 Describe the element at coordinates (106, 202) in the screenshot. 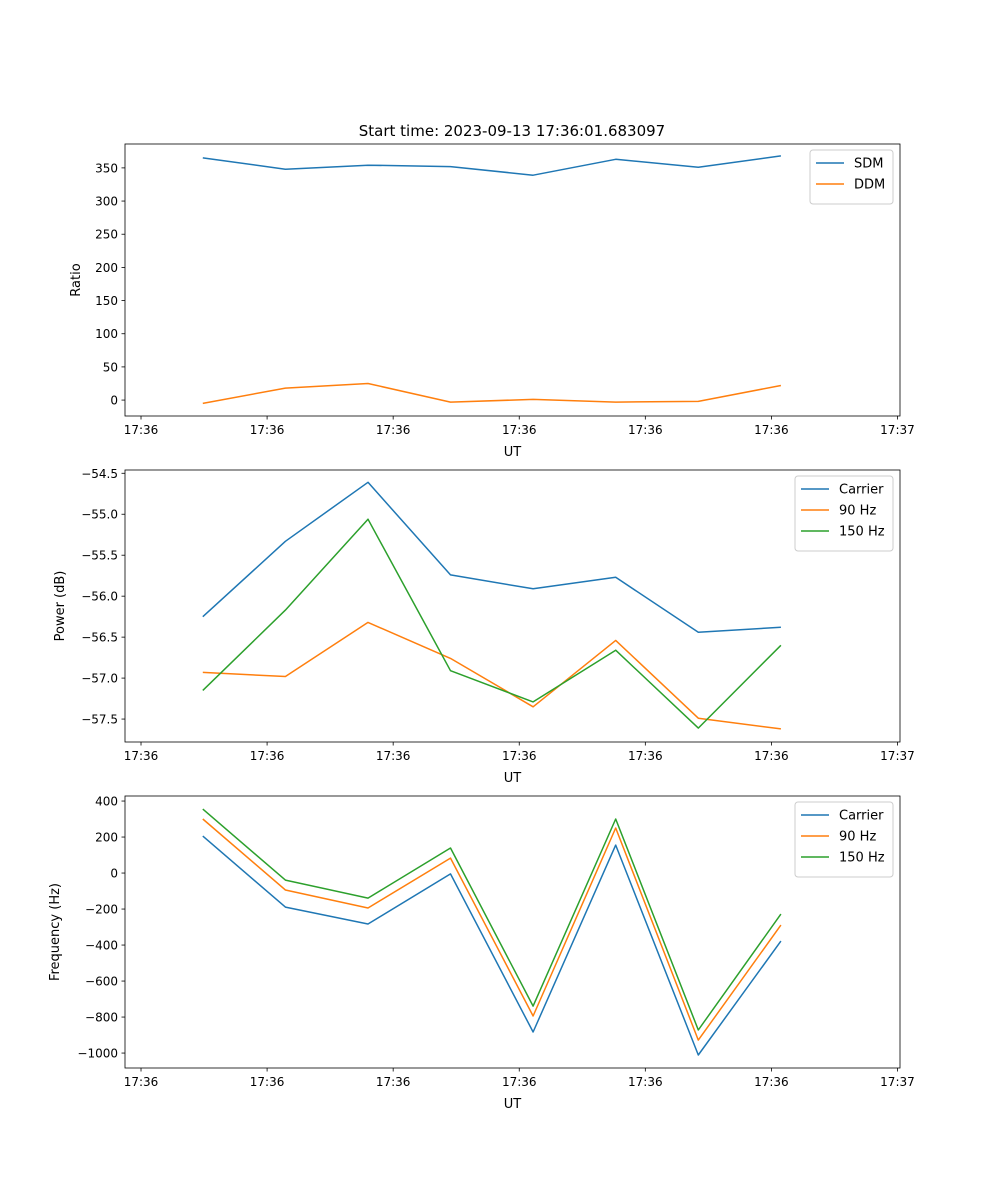

I see `y-tick-label: 300` at that location.